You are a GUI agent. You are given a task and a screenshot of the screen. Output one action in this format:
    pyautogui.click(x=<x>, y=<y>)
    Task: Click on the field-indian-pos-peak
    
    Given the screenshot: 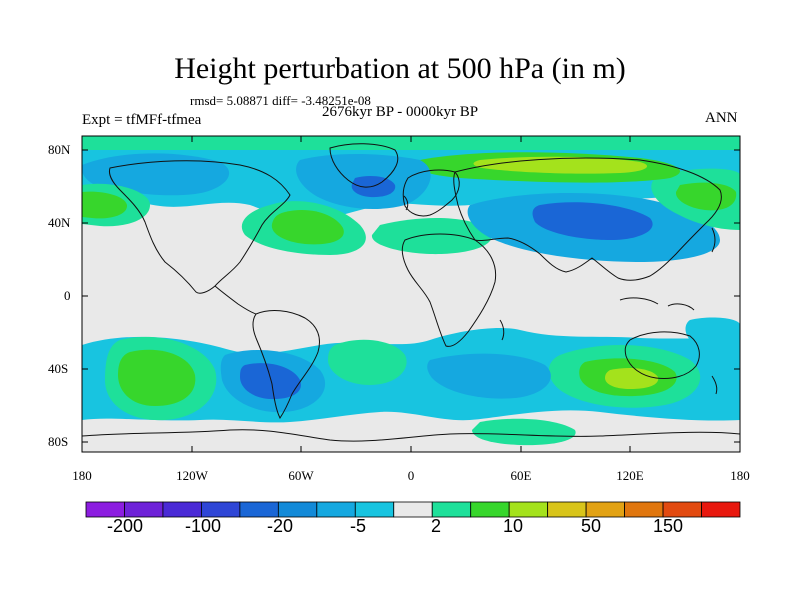 What is the action you would take?
    pyautogui.click(x=632, y=378)
    